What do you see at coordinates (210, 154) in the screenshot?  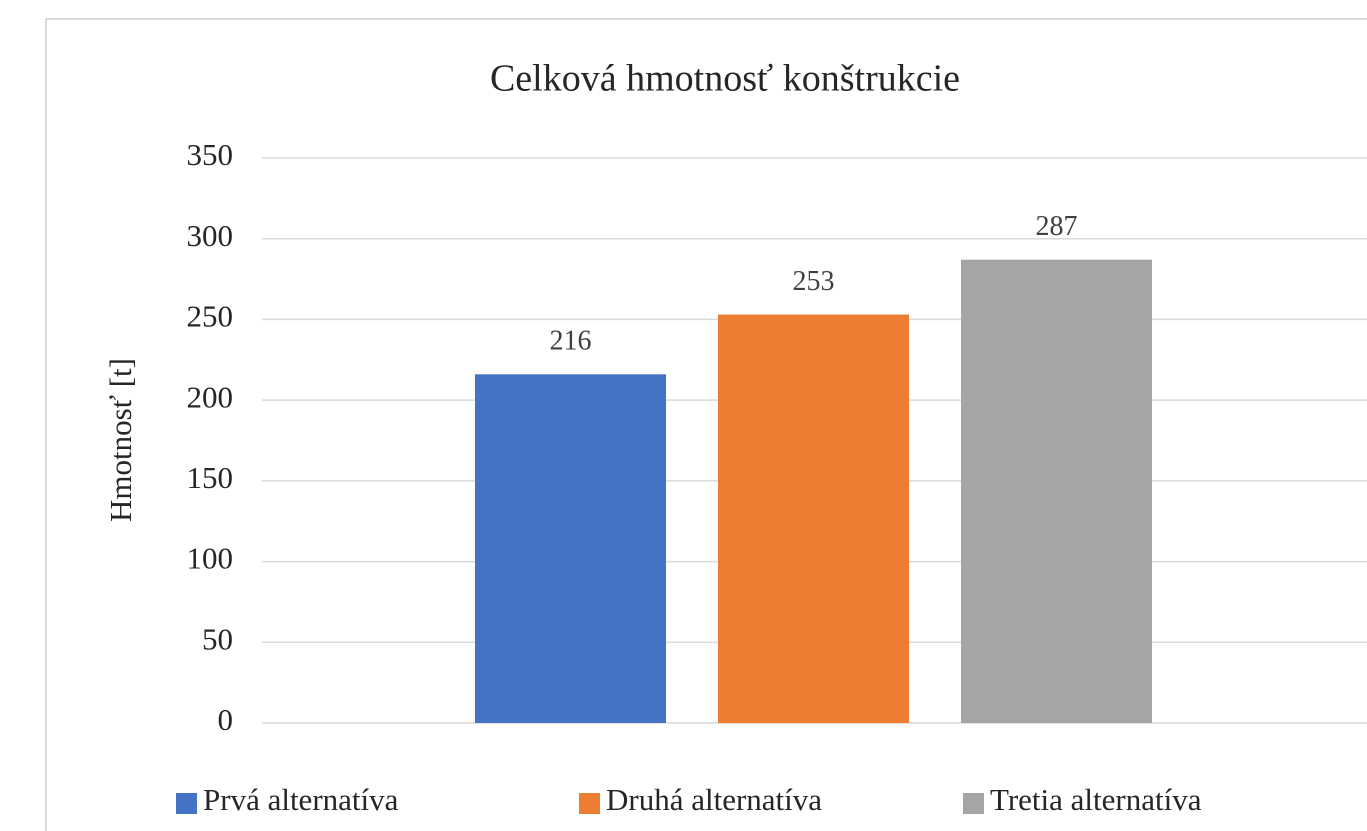 I see `y-tick-label: 350` at bounding box center [210, 154].